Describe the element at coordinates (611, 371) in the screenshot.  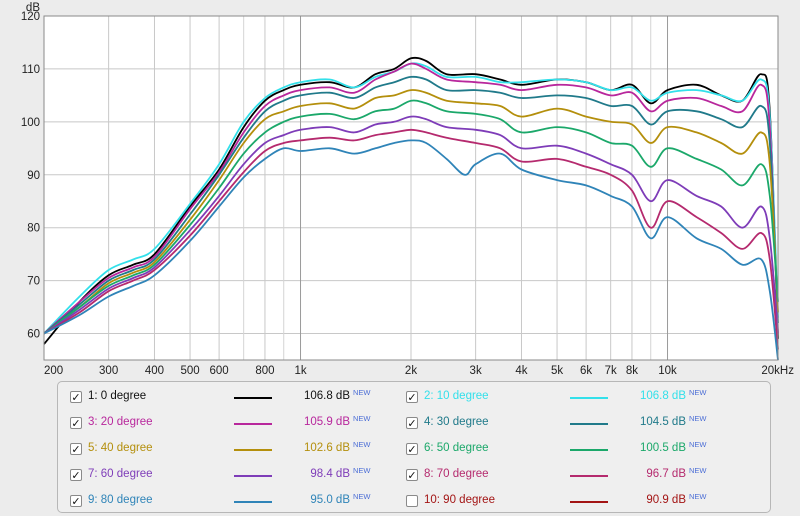
I see `x-tick-label: 7k` at that location.